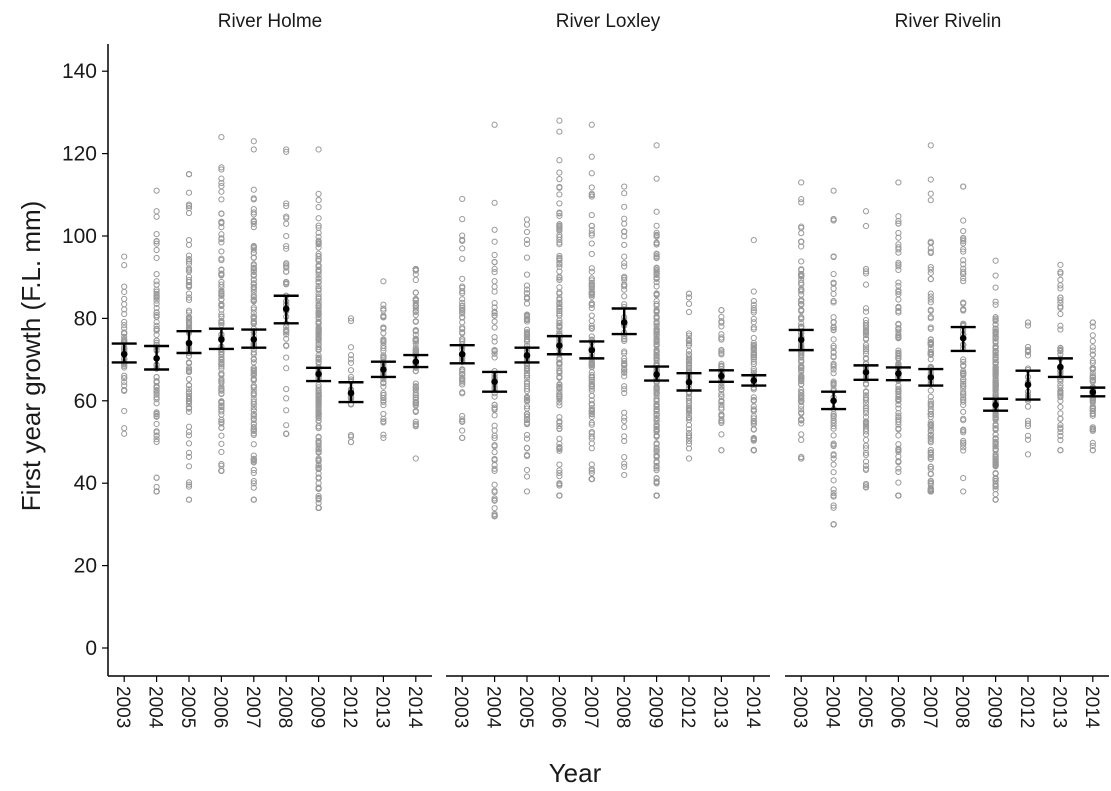  What do you see at coordinates (1060, 368) in the screenshot?
I see `error-bar-2-2013` at bounding box center [1060, 368].